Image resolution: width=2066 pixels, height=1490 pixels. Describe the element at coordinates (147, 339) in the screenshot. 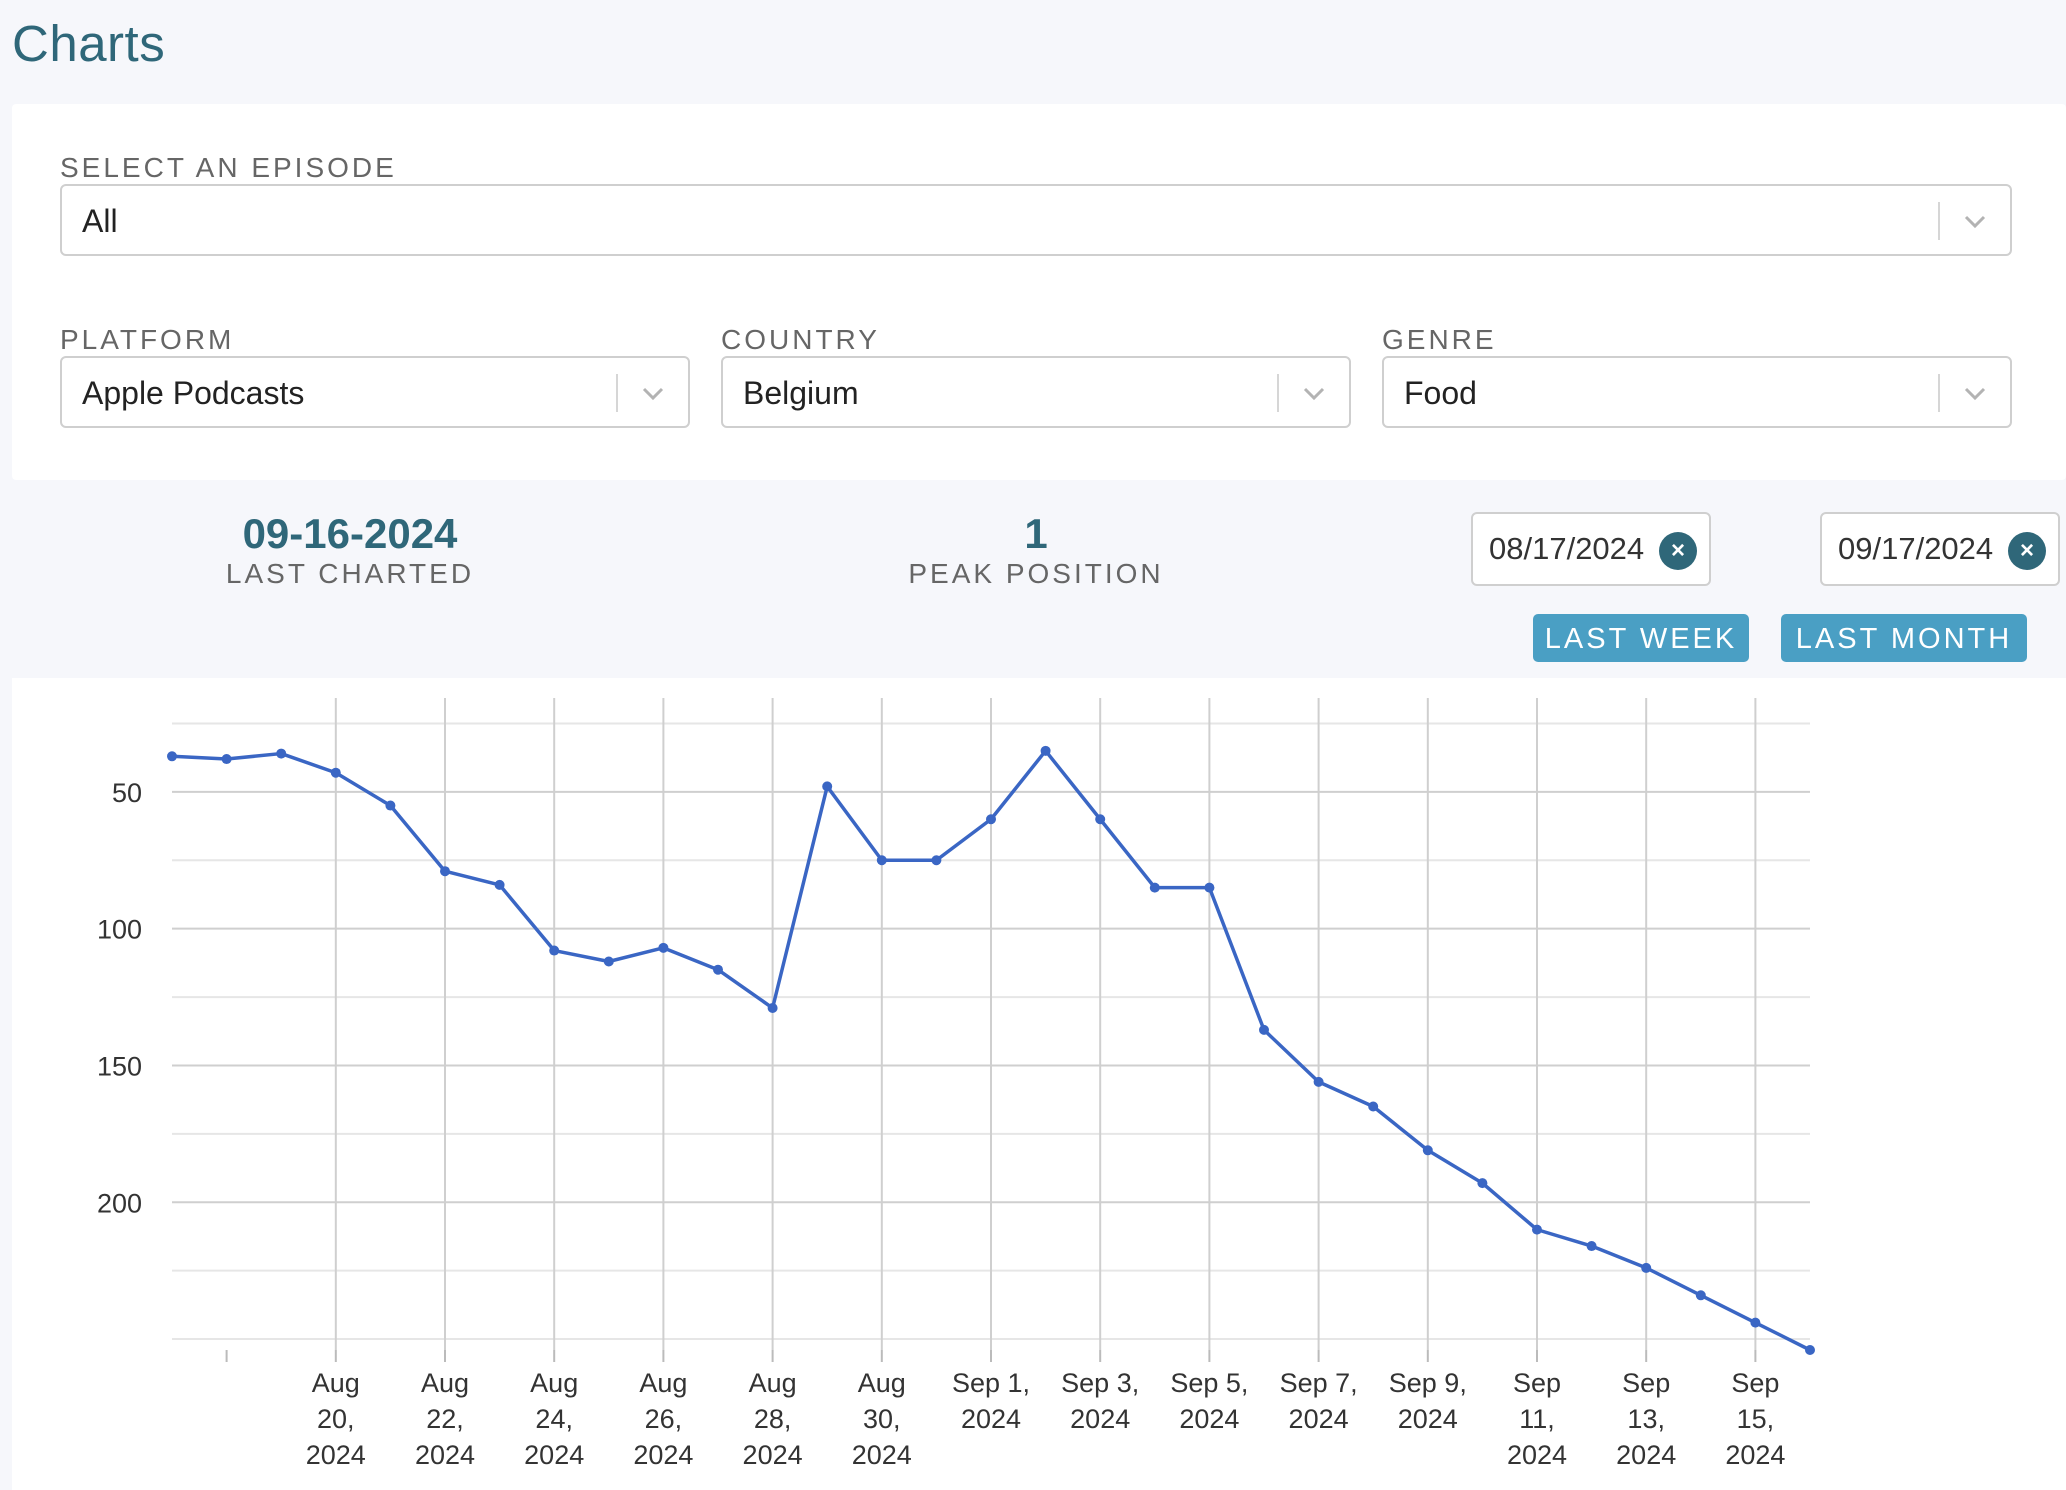

I see `platform-label: PLATFORM` at that location.